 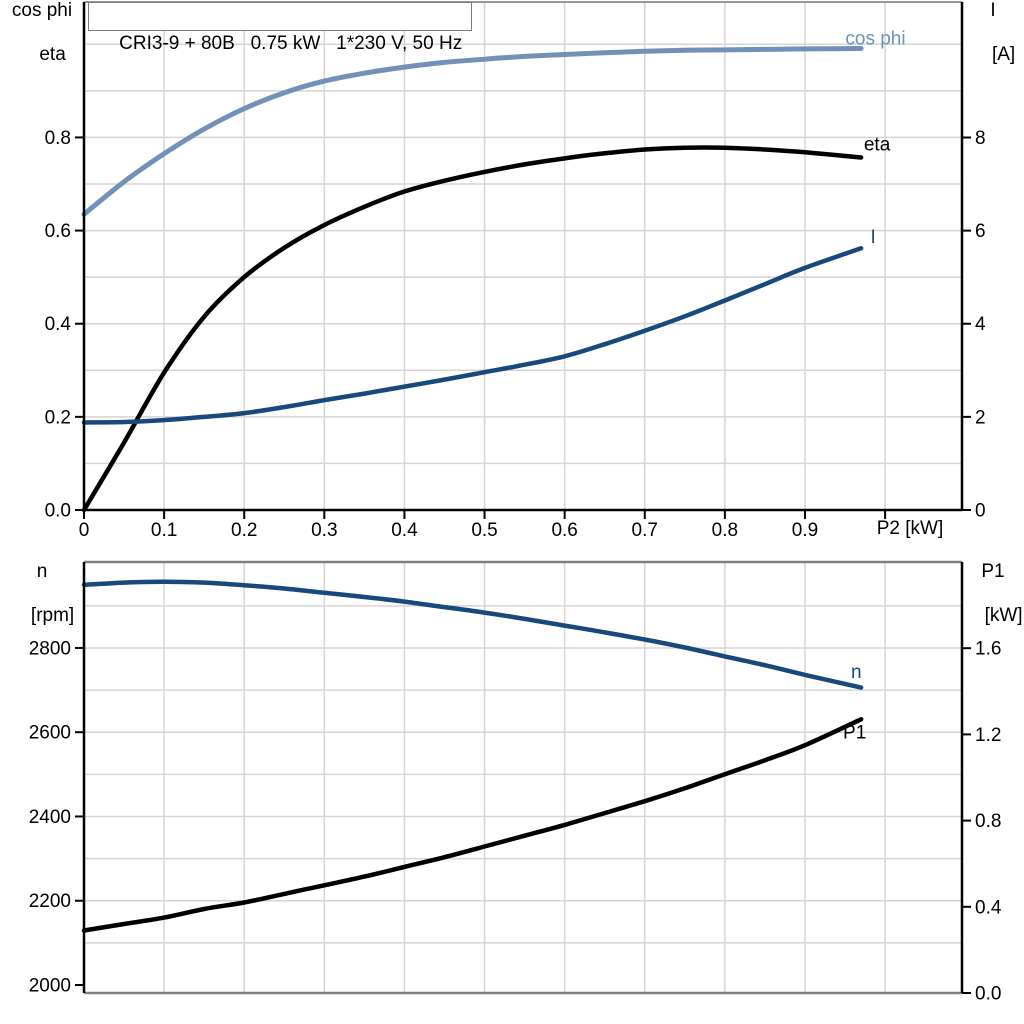 I want to click on tick-label-left: 0.0, so click(x=58, y=511).